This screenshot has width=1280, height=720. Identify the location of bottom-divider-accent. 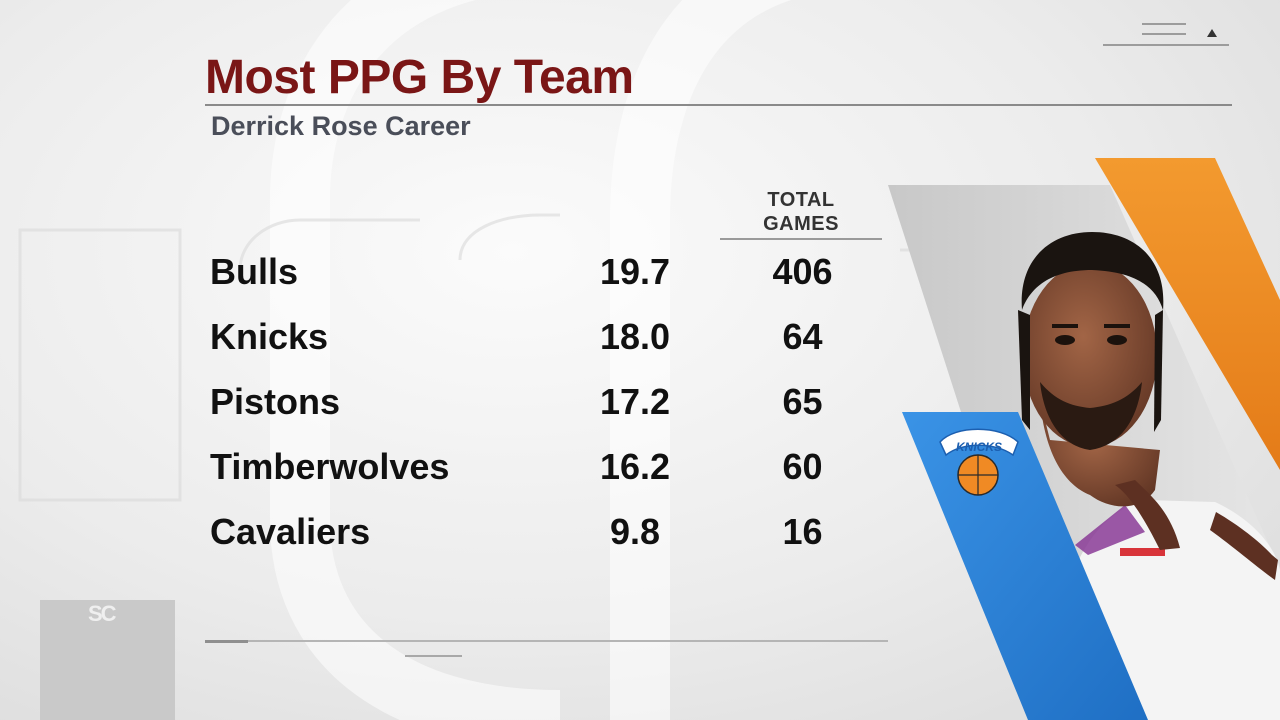
(226, 641).